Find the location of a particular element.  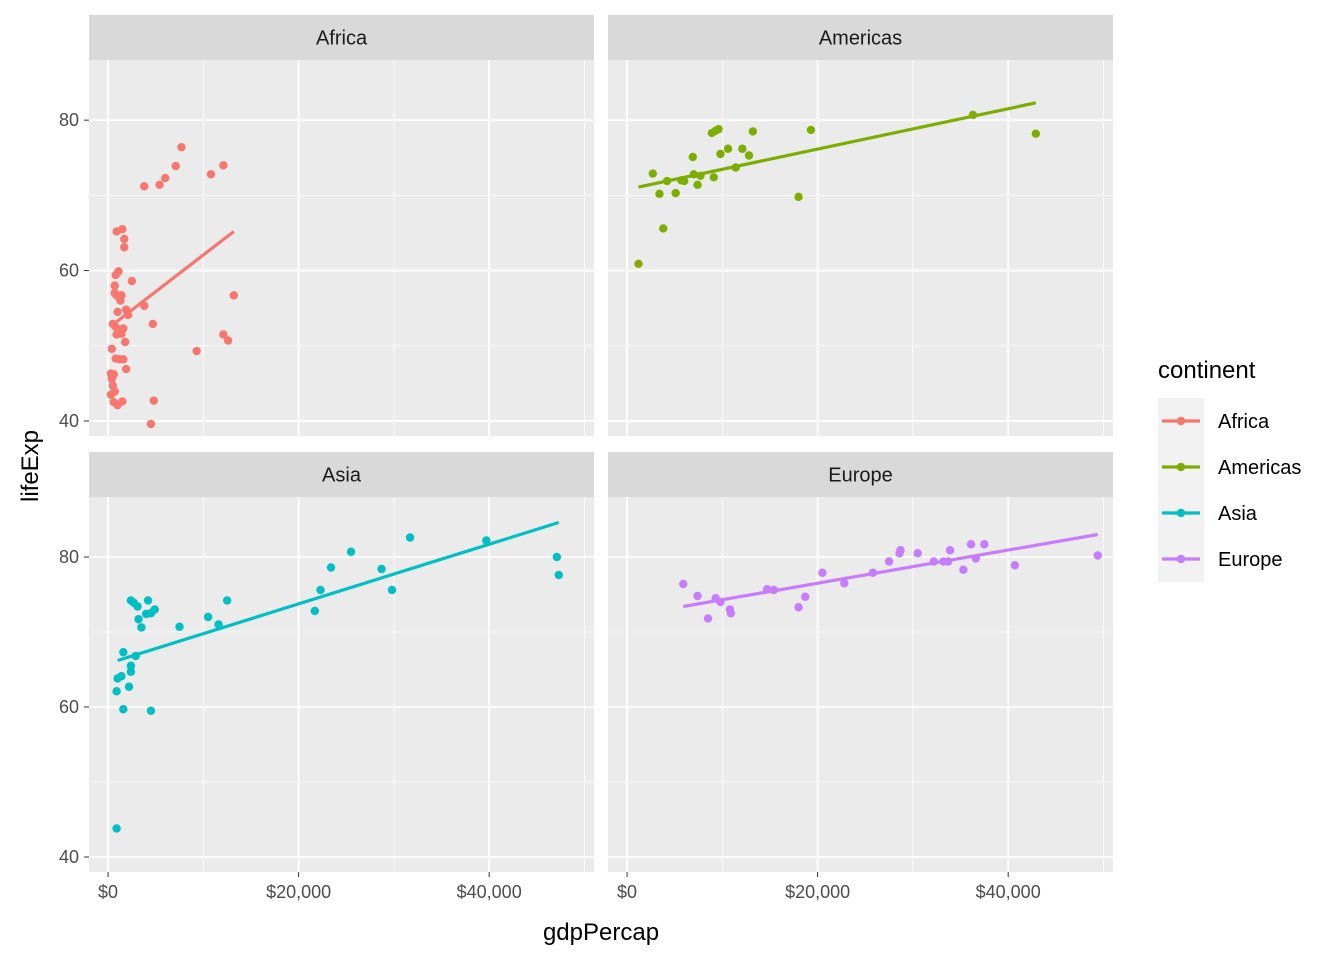

facet-strip-label: Asia is located at coordinates (342, 476).